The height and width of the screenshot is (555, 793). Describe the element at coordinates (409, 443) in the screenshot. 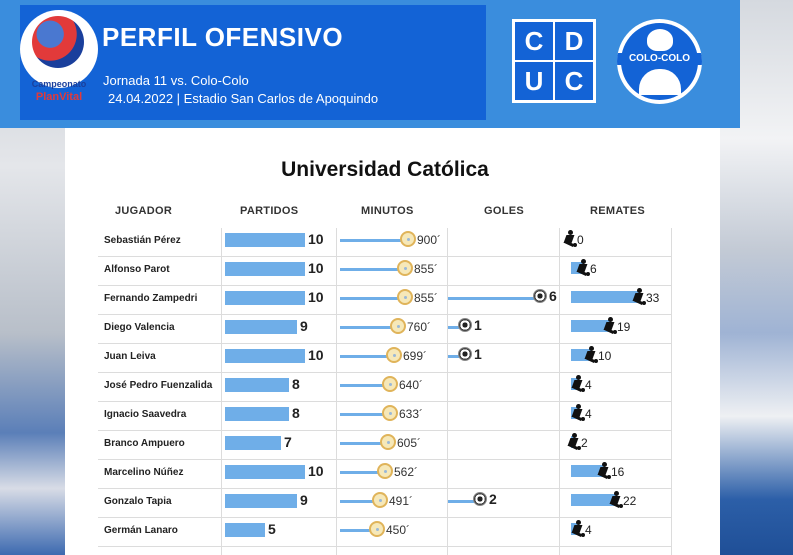

I see `minutos-value: 605´` at that location.